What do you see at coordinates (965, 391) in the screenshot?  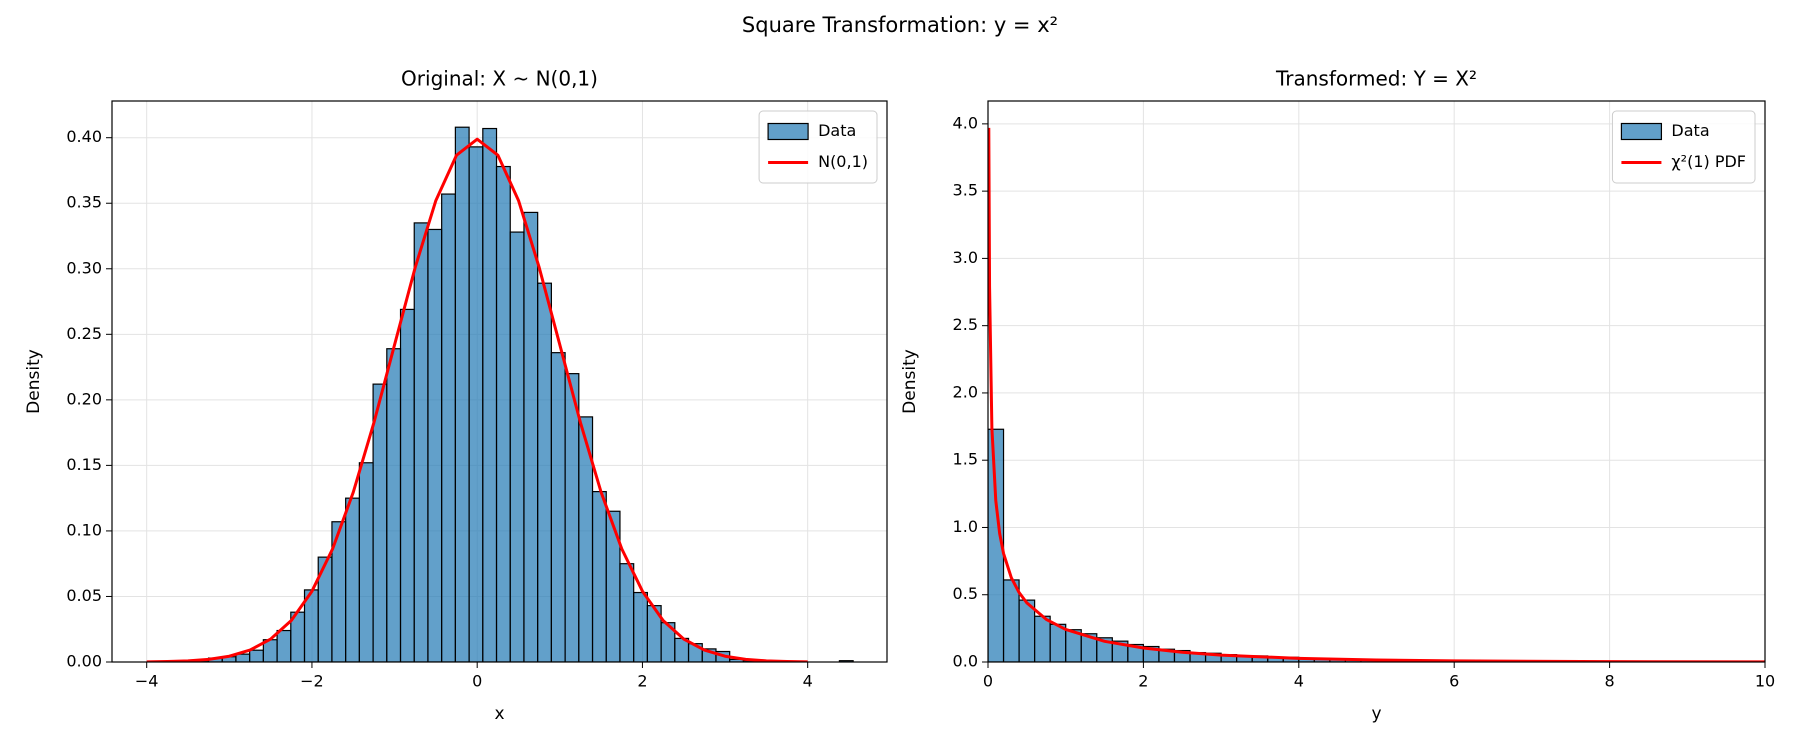 I see `y-tick-label: 2.0` at bounding box center [965, 391].